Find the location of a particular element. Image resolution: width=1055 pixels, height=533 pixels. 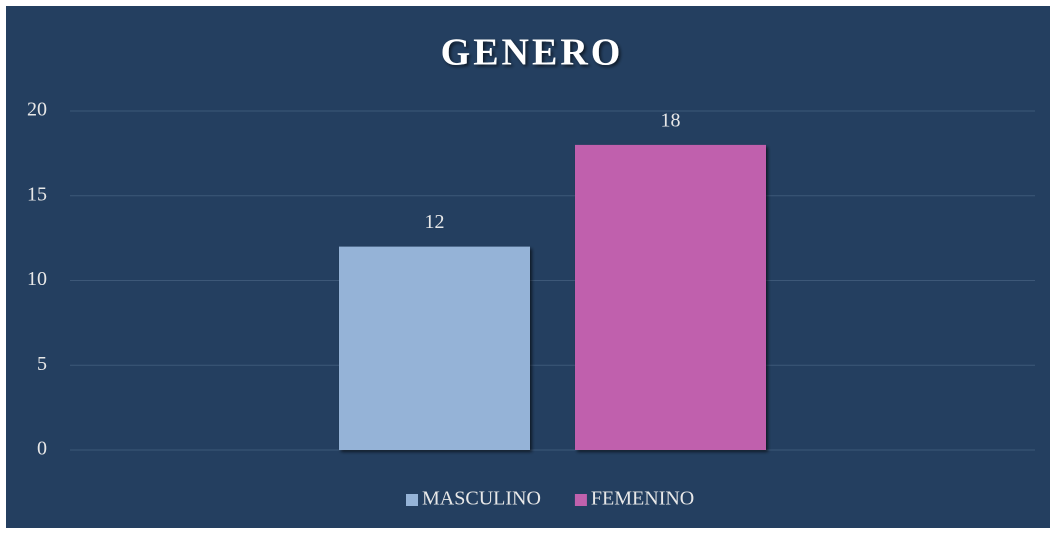

y-tick-label: 5 is located at coordinates (42, 364).